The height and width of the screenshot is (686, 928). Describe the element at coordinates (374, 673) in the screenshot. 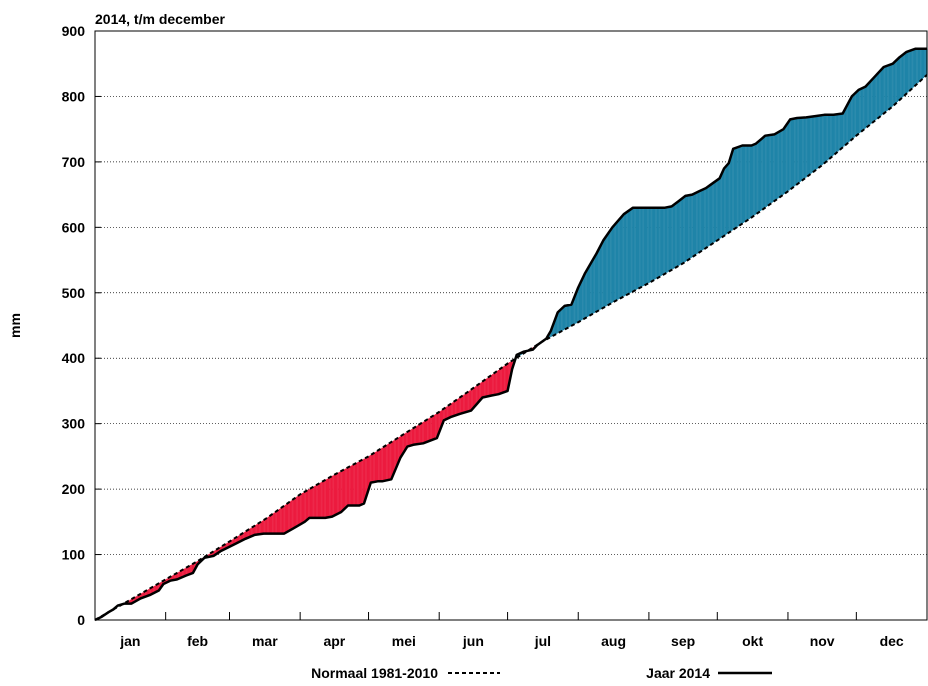

I see `legend-label-normaal: Normaal 1981-2010` at that location.